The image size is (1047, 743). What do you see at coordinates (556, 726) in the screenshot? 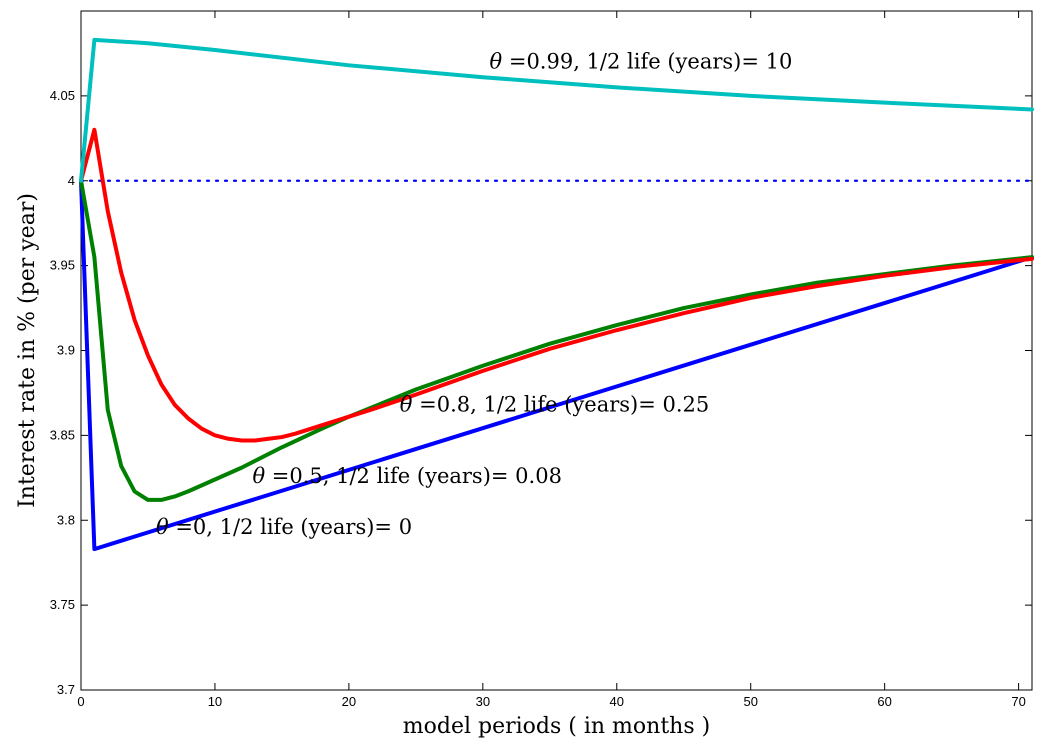
I see `x-axis-label: model periods ( in months )` at bounding box center [556, 726].